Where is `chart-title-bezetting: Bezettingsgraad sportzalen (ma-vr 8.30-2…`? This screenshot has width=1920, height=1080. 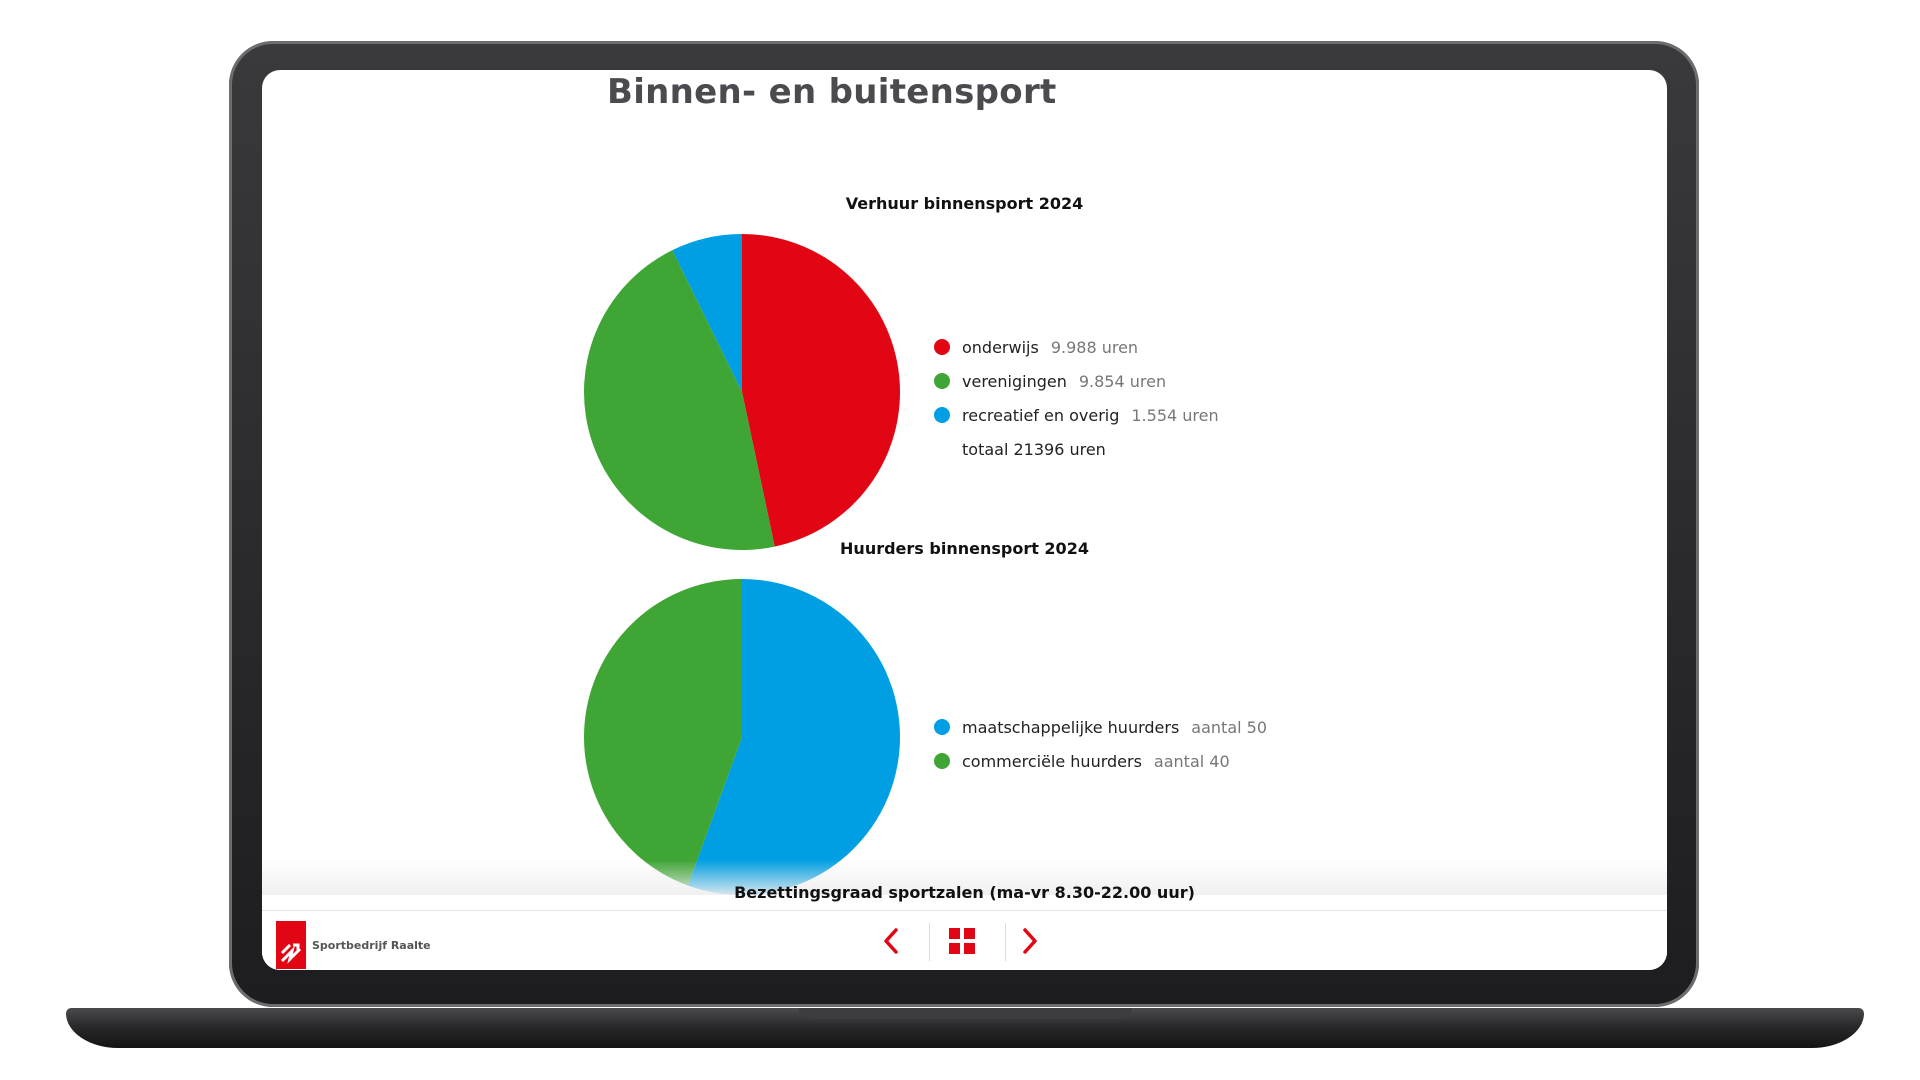
chart-title-bezetting: Bezettingsgraad sportzalen (ma-vr 8.30-2… is located at coordinates (964, 892).